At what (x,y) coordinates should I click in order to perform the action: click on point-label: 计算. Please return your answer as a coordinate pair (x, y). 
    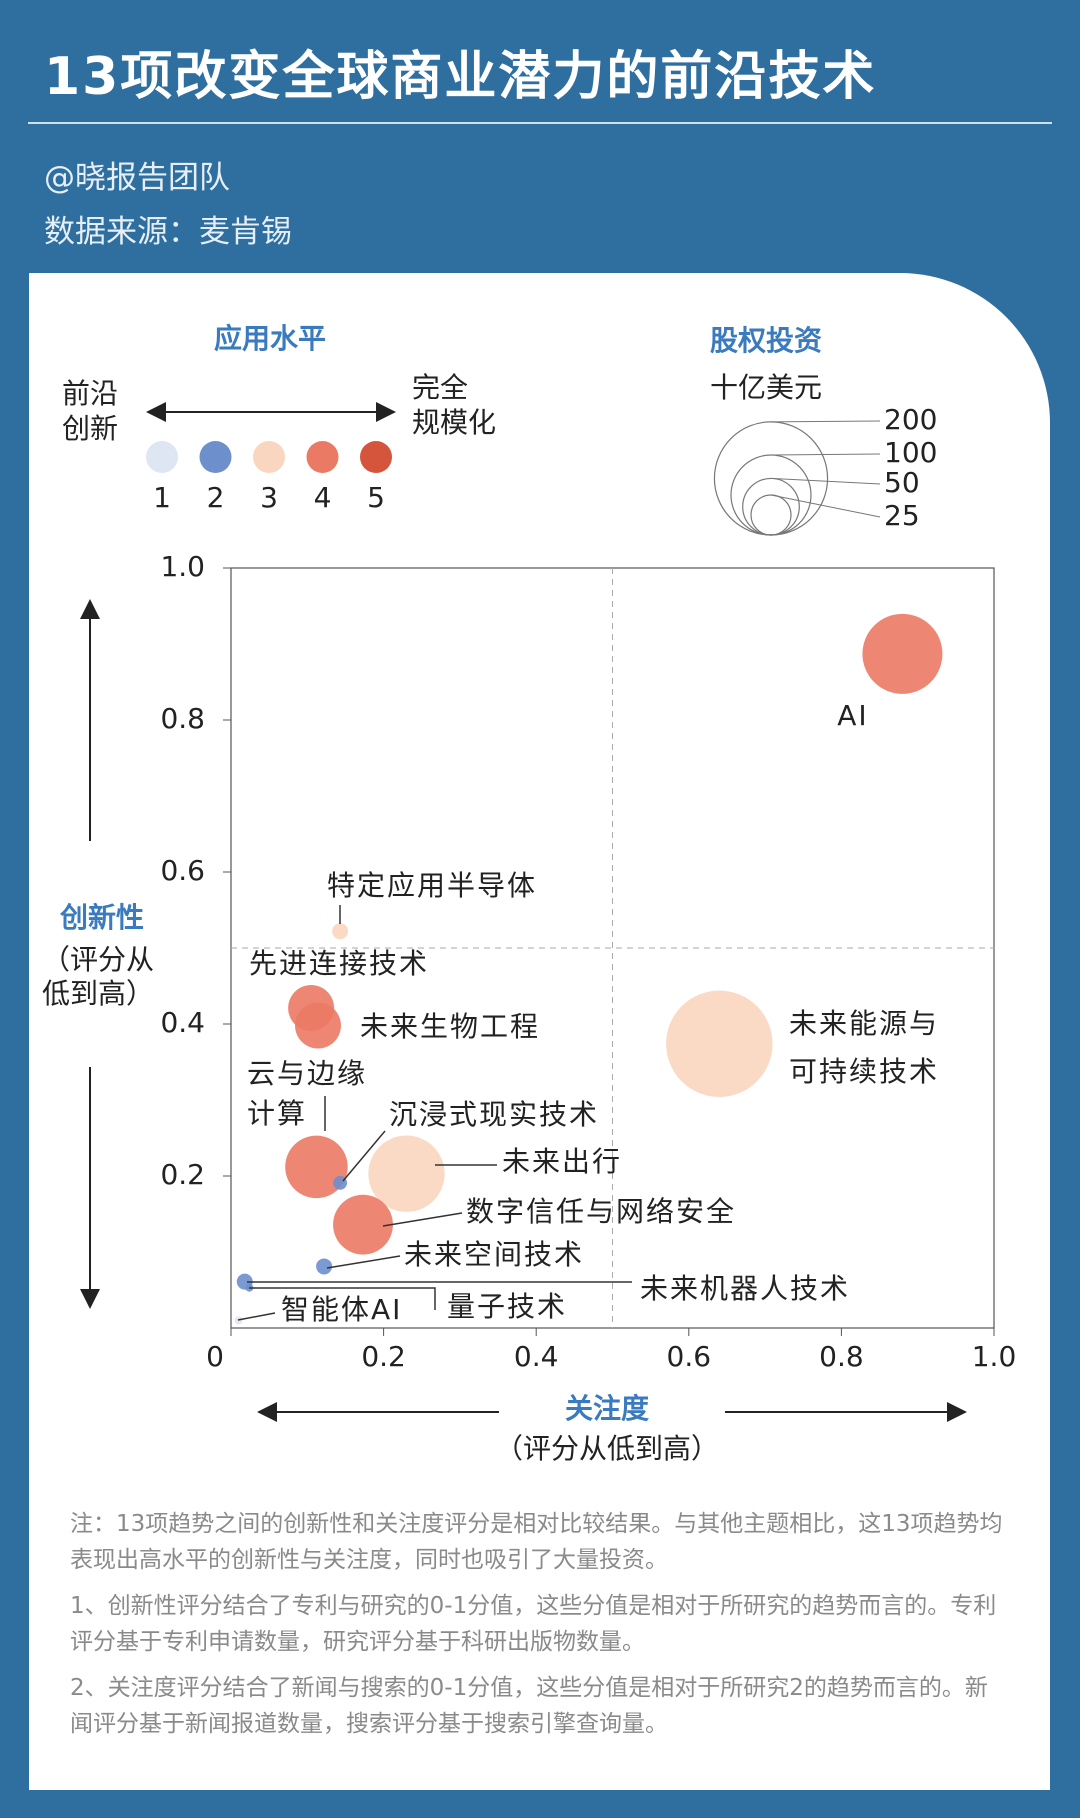
    Looking at the image, I should click on (277, 1113).